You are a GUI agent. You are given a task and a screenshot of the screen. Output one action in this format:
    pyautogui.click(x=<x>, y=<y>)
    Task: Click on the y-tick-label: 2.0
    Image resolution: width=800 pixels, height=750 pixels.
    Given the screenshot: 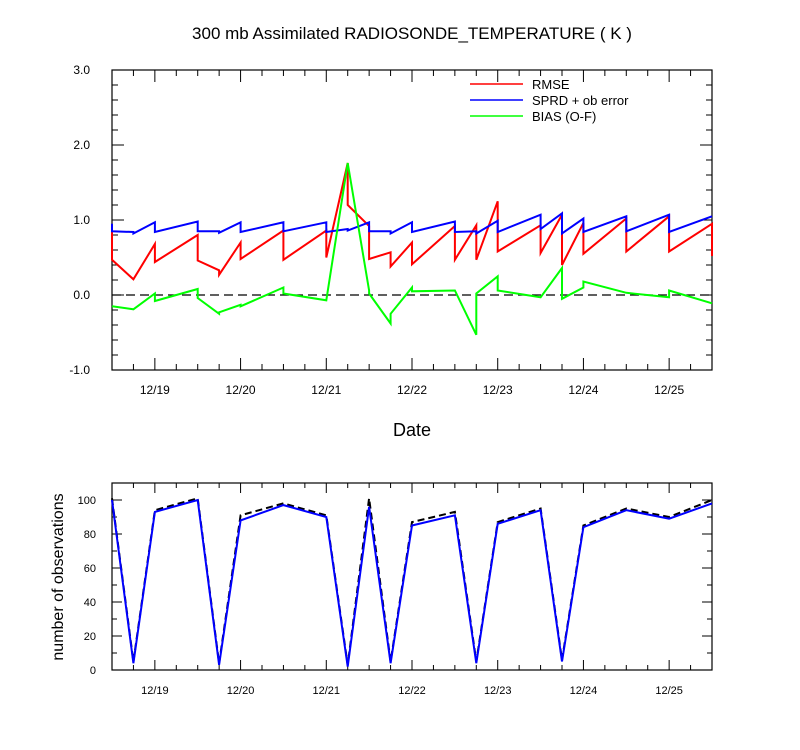 What is the action you would take?
    pyautogui.click(x=81, y=145)
    